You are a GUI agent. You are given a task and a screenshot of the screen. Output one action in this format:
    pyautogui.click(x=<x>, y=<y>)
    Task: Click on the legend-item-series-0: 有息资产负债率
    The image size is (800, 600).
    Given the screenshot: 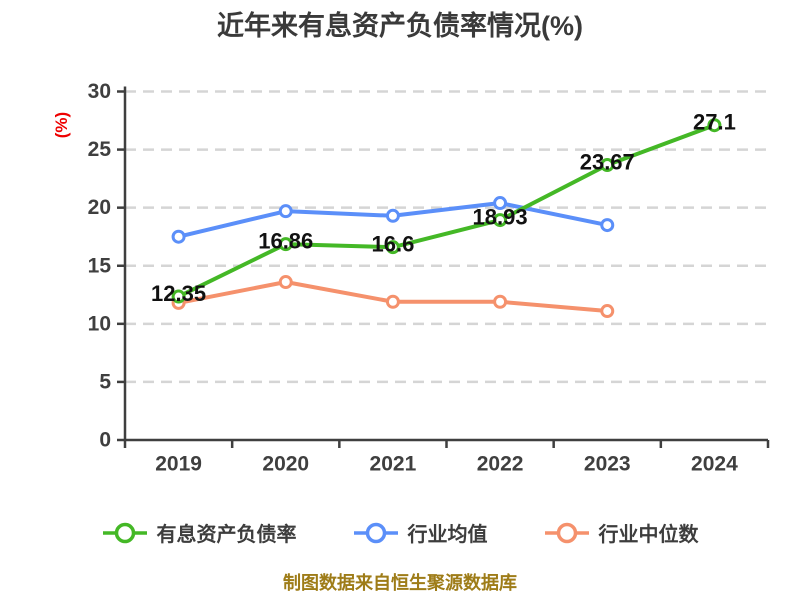 What is the action you would take?
    pyautogui.click(x=199, y=532)
    